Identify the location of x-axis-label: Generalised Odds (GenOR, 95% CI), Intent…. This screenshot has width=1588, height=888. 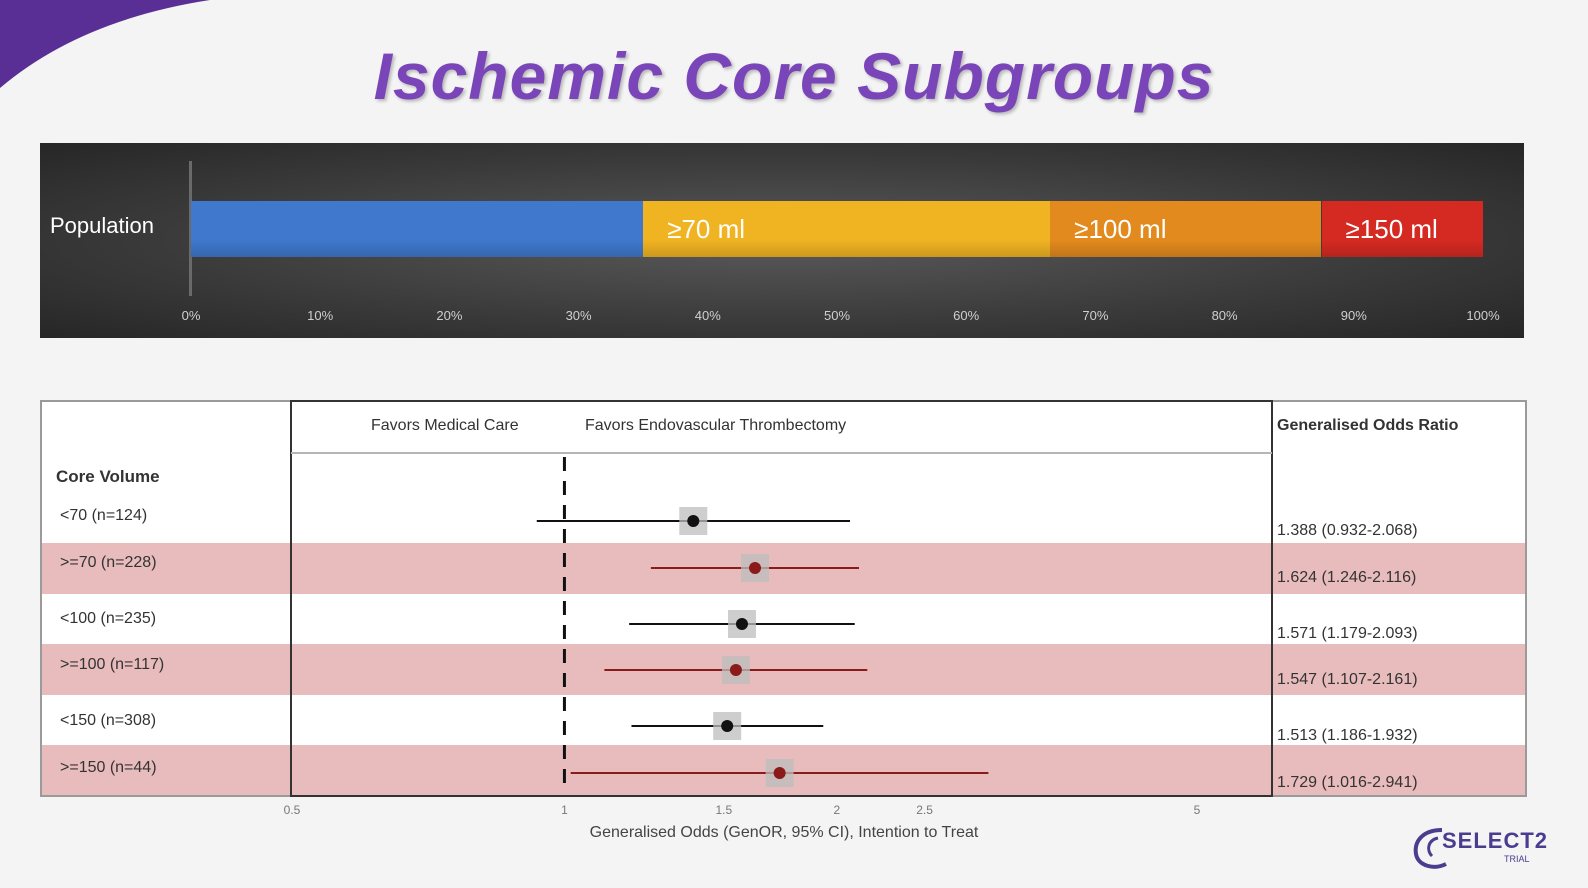
(784, 832).